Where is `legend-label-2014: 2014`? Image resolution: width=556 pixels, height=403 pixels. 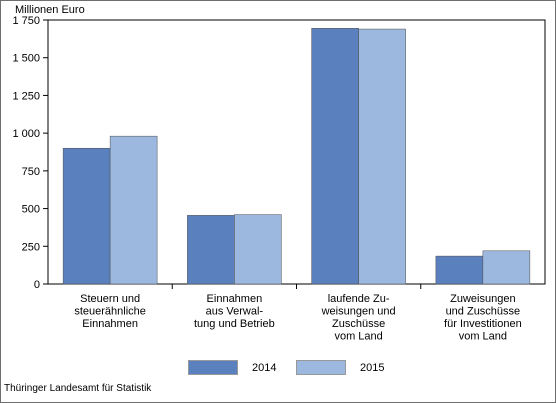
legend-label-2014: 2014 is located at coordinates (264, 367).